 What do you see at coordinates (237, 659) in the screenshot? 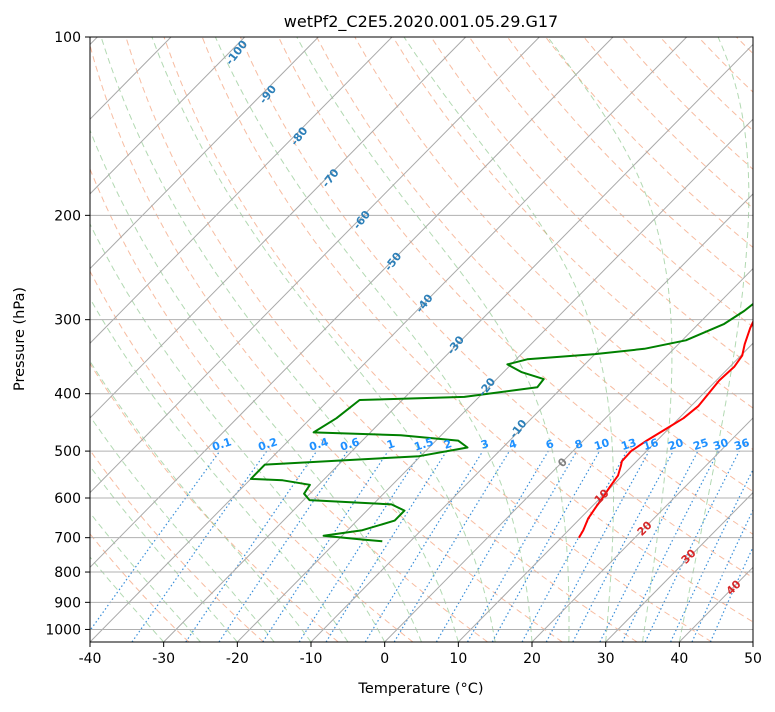
I see `x-tick-label: -20` at bounding box center [237, 659].